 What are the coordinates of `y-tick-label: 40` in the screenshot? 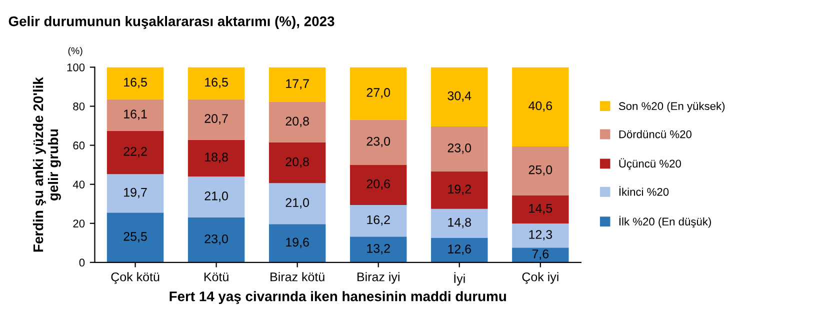 It's located at (78, 184).